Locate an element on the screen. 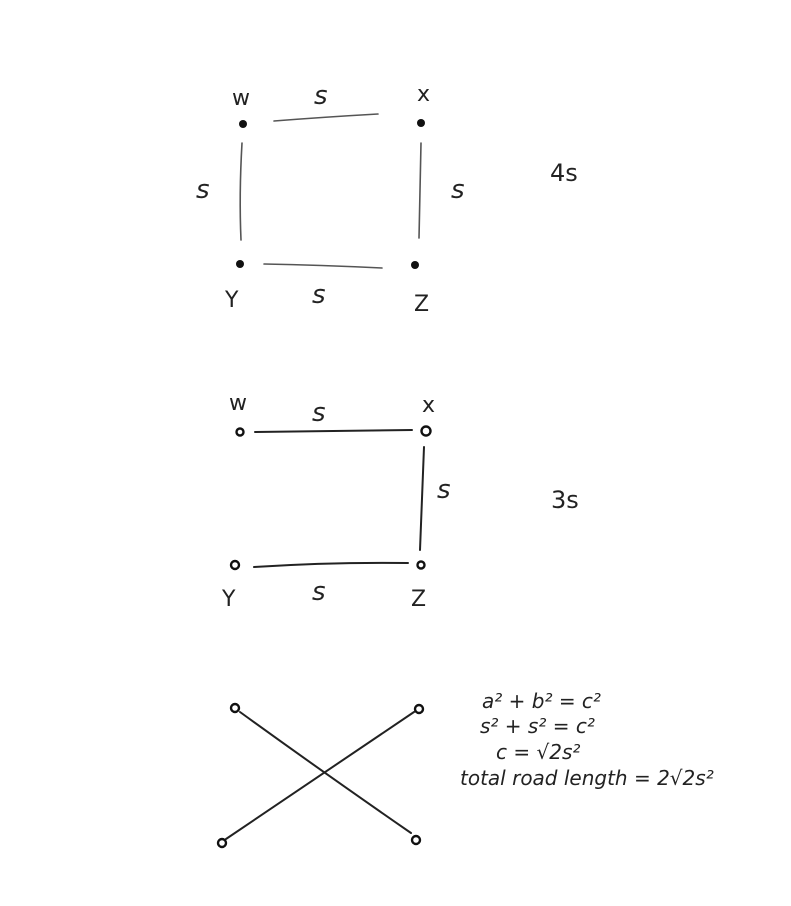  equation-pythagorean: a² + b² = c² is located at coordinates (541, 701).